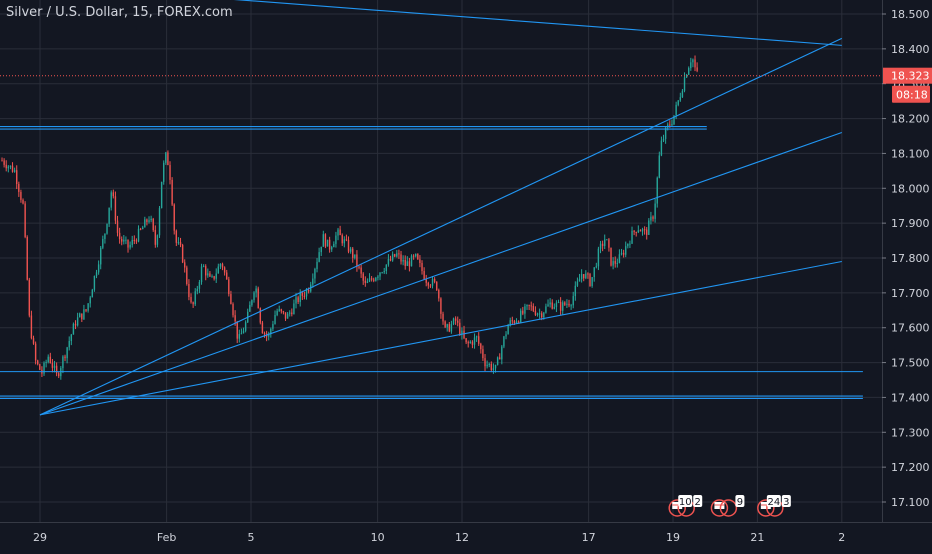 Image resolution: width=932 pixels, height=554 pixels. Describe the element at coordinates (466, 536) in the screenshot. I see `time-axis` at that location.